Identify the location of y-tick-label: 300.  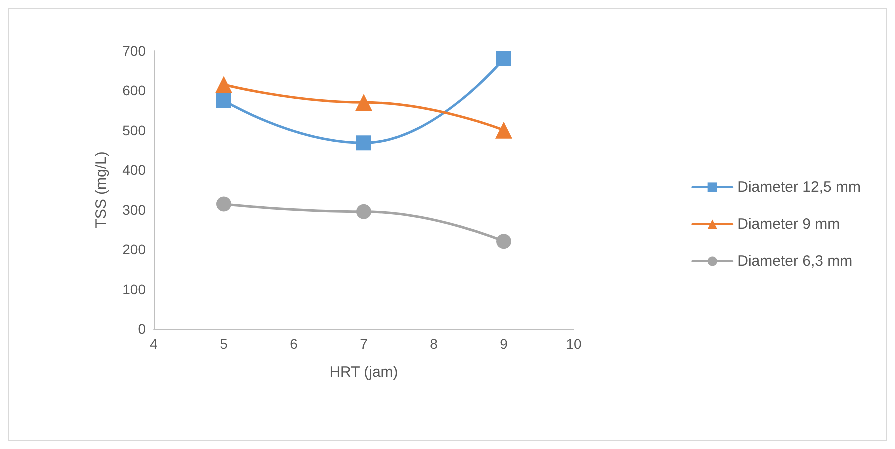
(134, 210).